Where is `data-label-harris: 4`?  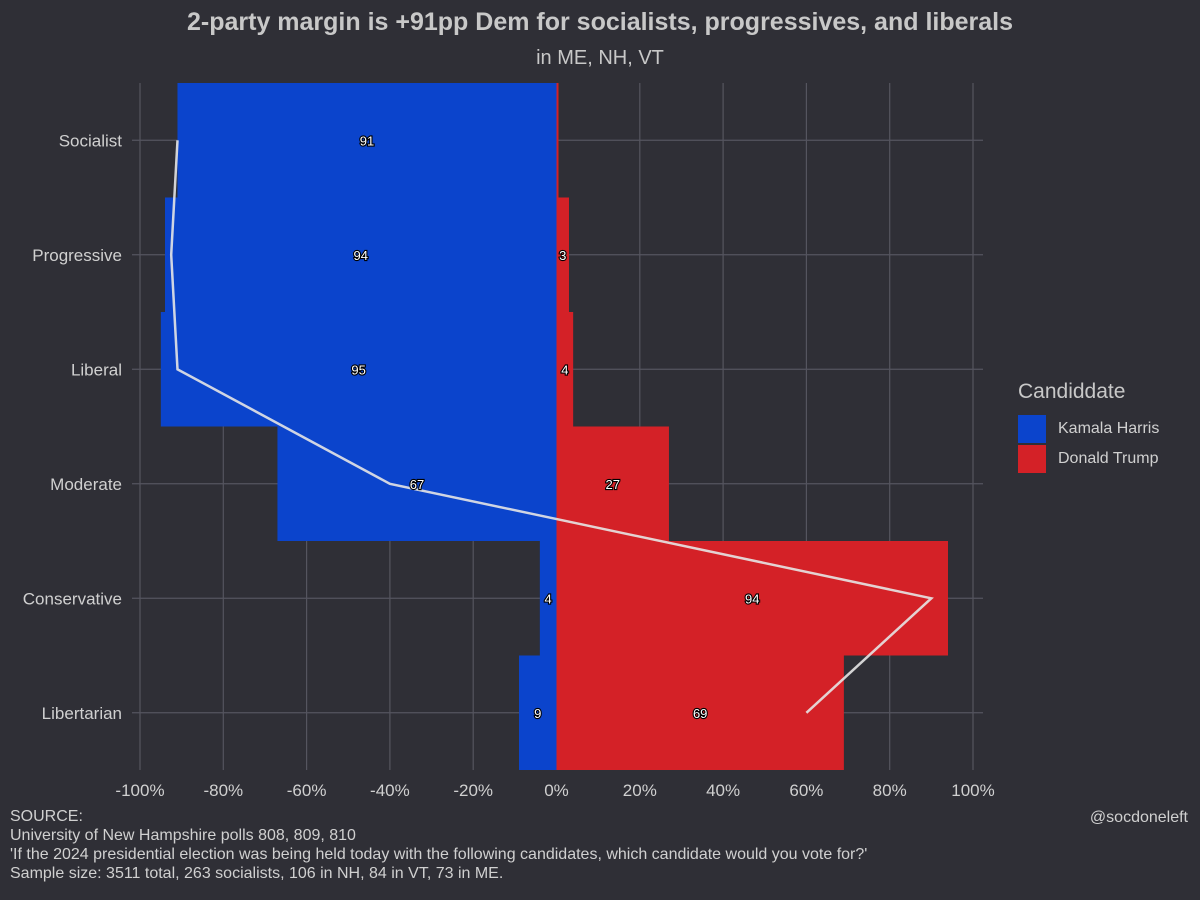 data-label-harris: 4 is located at coordinates (548, 598).